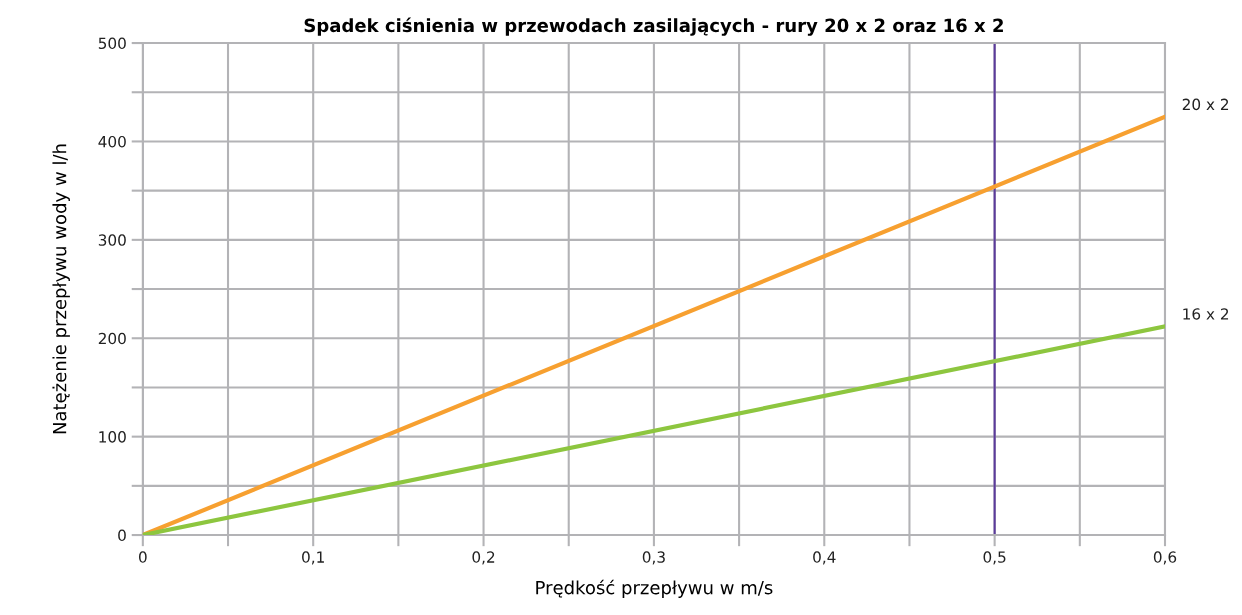  I want to click on x-tick-label: 0,4, so click(824, 558).